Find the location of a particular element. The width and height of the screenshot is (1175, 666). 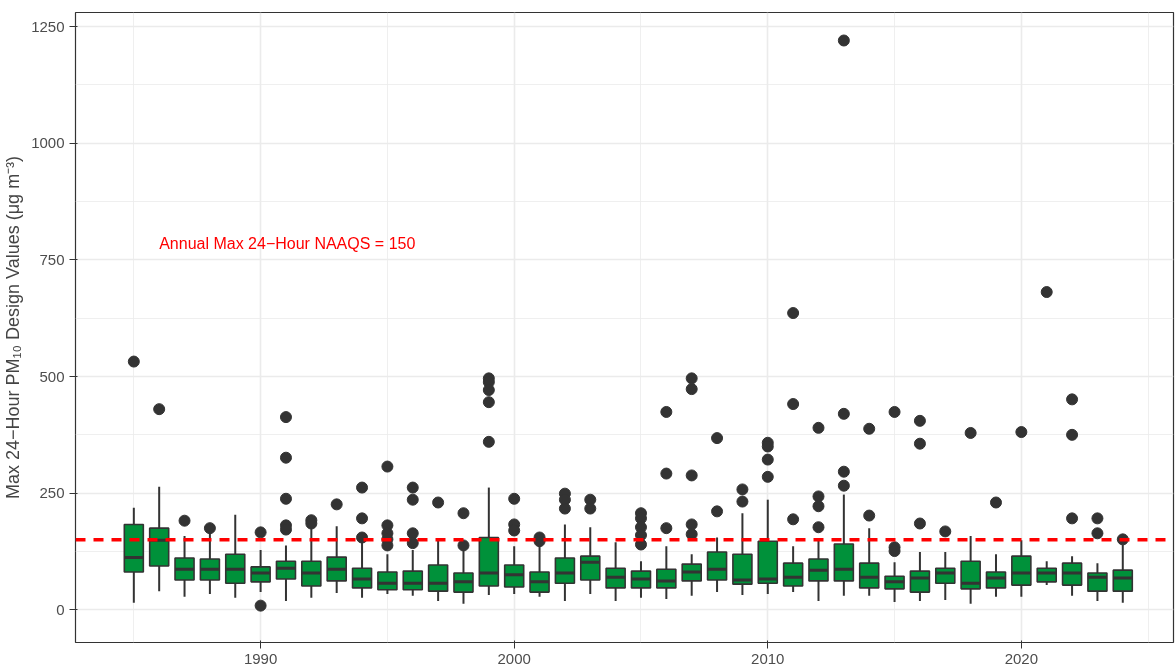

y-axis-title: Max 24−Hour PM₁₀ Design Values (μg m⁻³) is located at coordinates (13, 327).